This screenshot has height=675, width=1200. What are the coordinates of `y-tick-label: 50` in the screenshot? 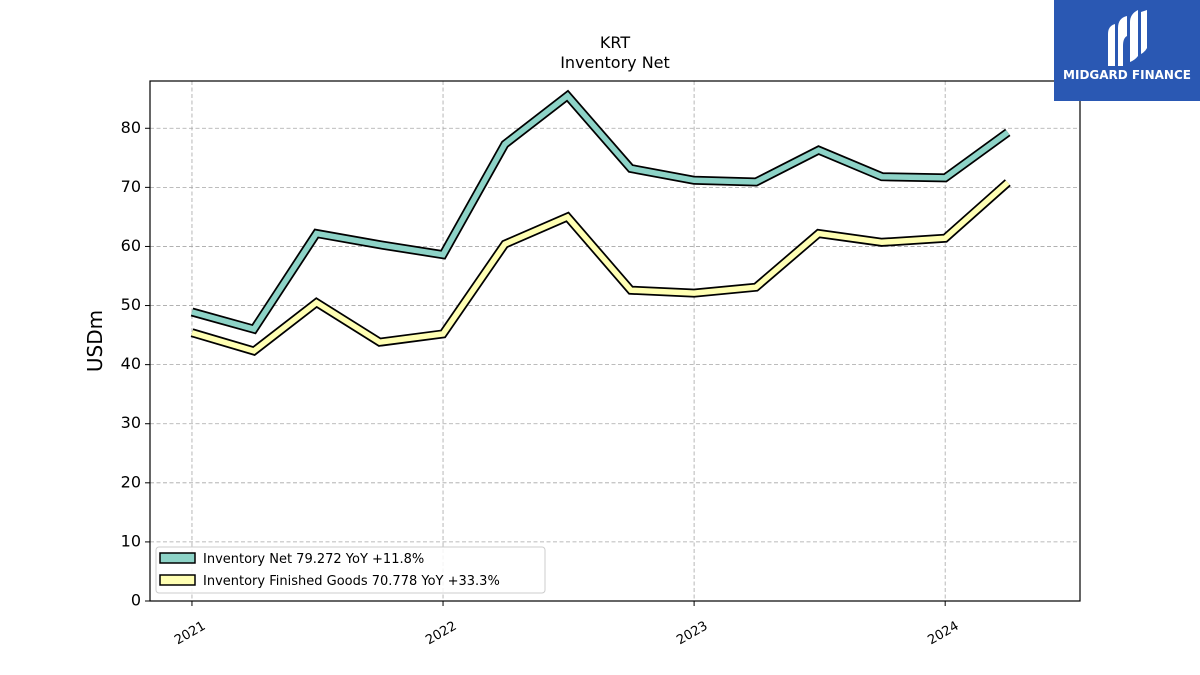 It's located at (131, 304).